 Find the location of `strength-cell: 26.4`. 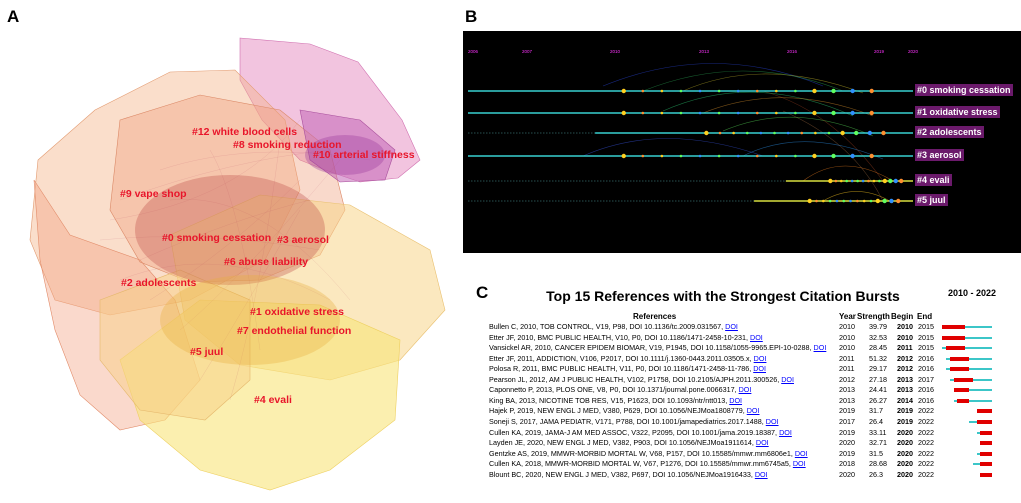

strength-cell: 26.4 is located at coordinates (876, 421).